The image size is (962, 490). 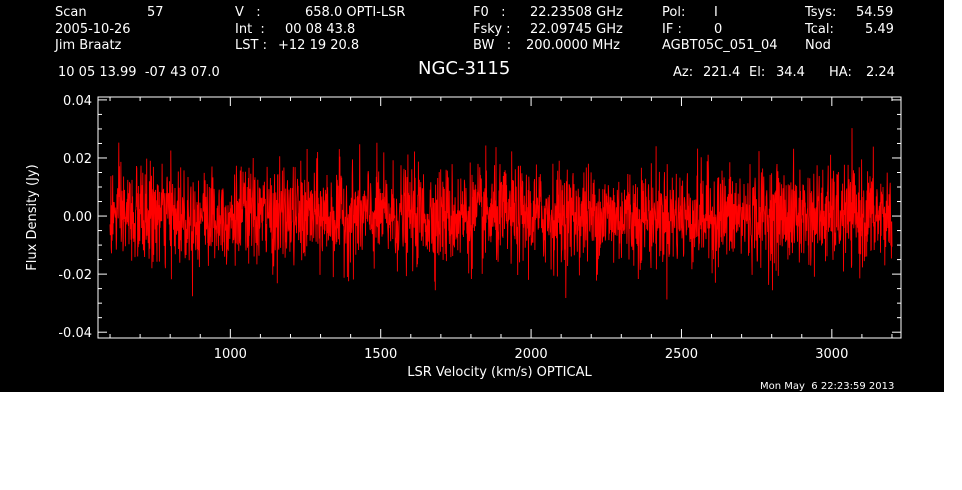 I want to click on elevation-label: El:, so click(x=757, y=72).